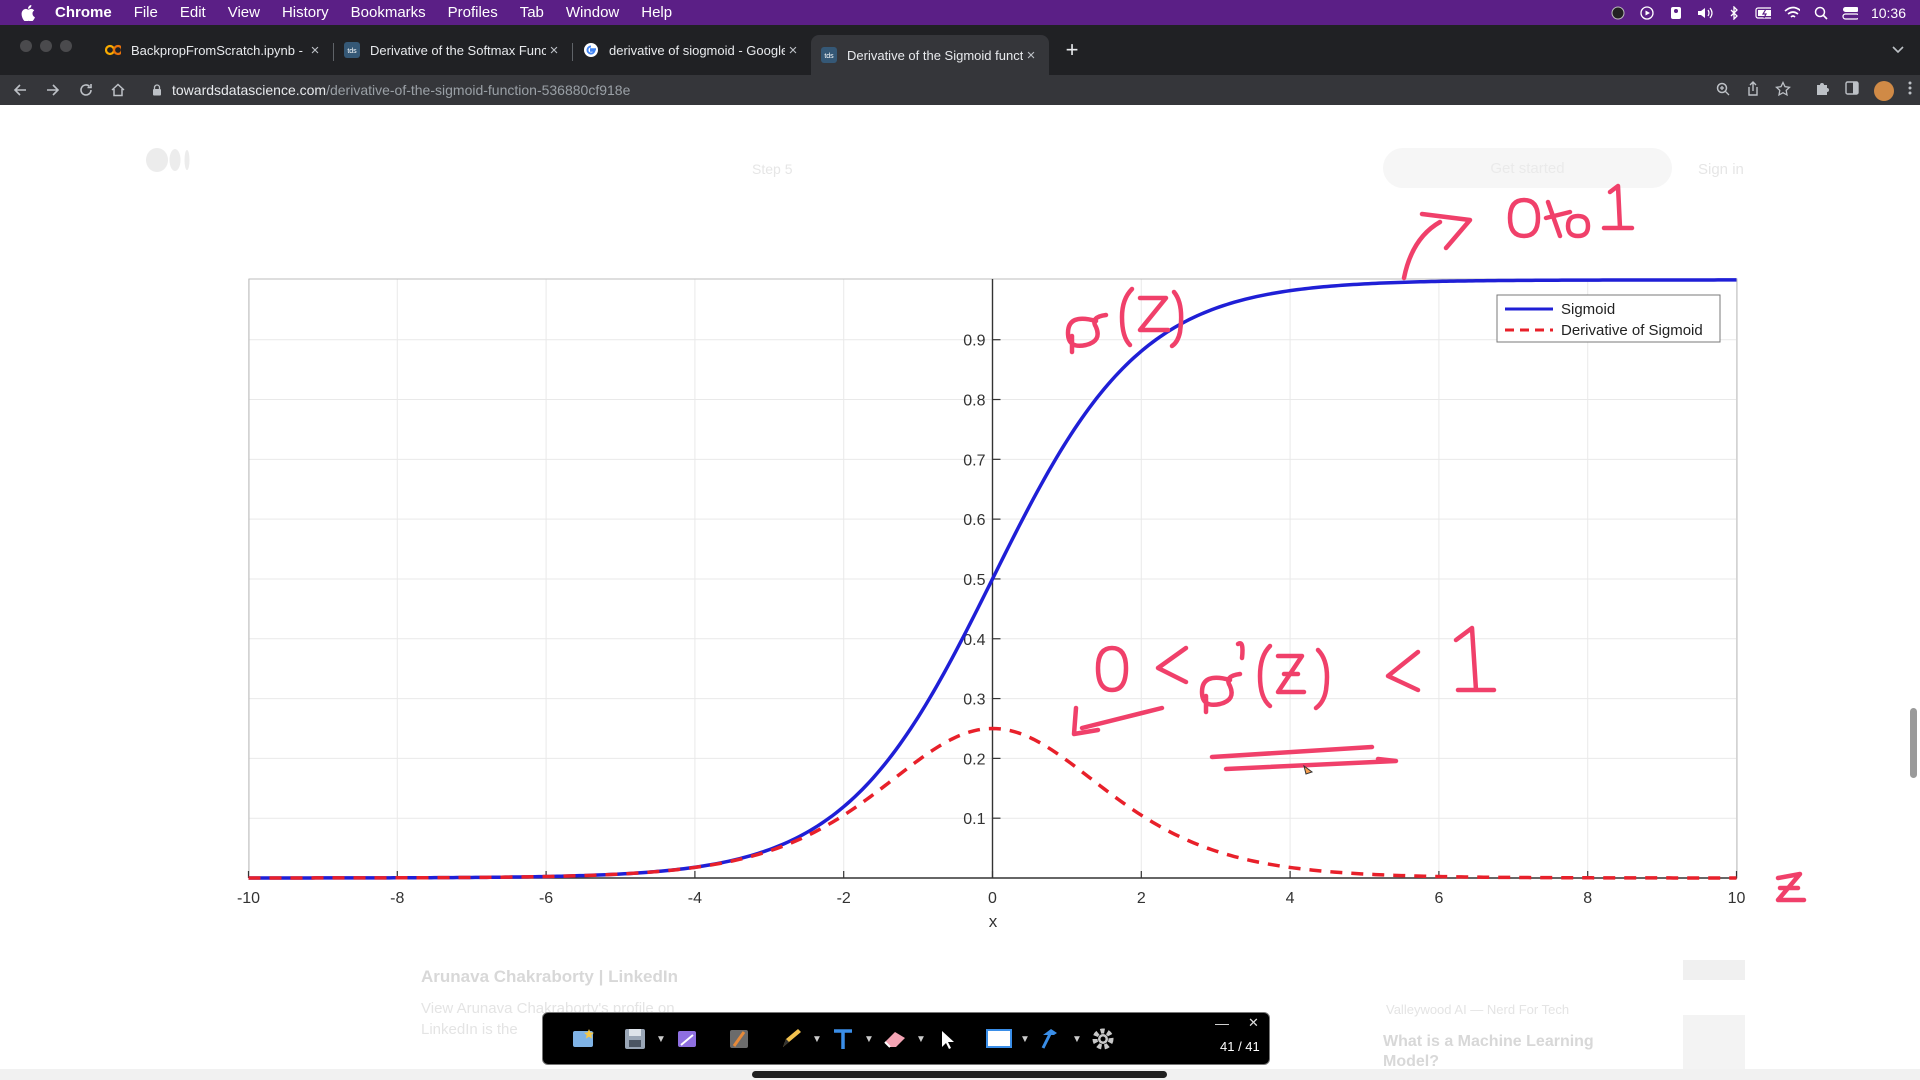 This screenshot has width=1920, height=1080. I want to click on side-panel-icon, so click(1852, 90).